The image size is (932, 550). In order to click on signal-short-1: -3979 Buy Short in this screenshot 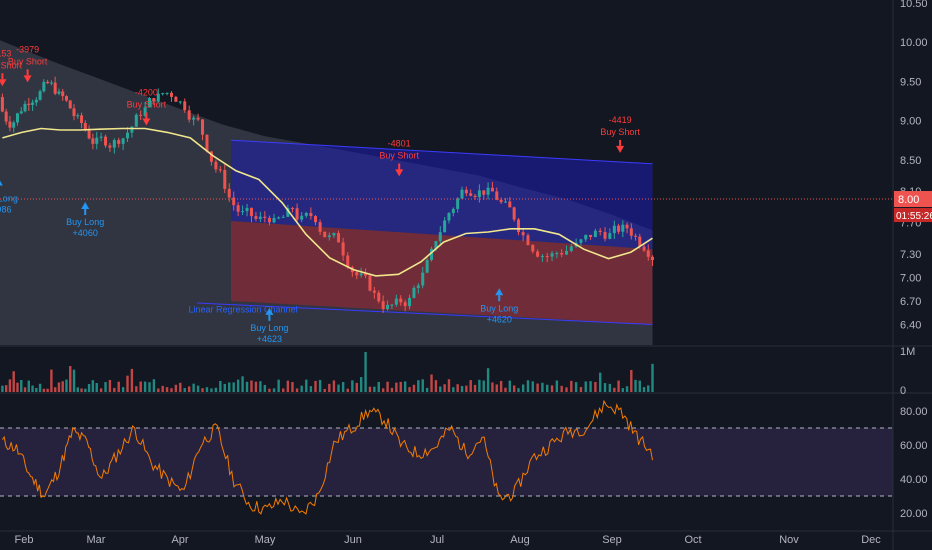, I will do `click(28, 63)`.